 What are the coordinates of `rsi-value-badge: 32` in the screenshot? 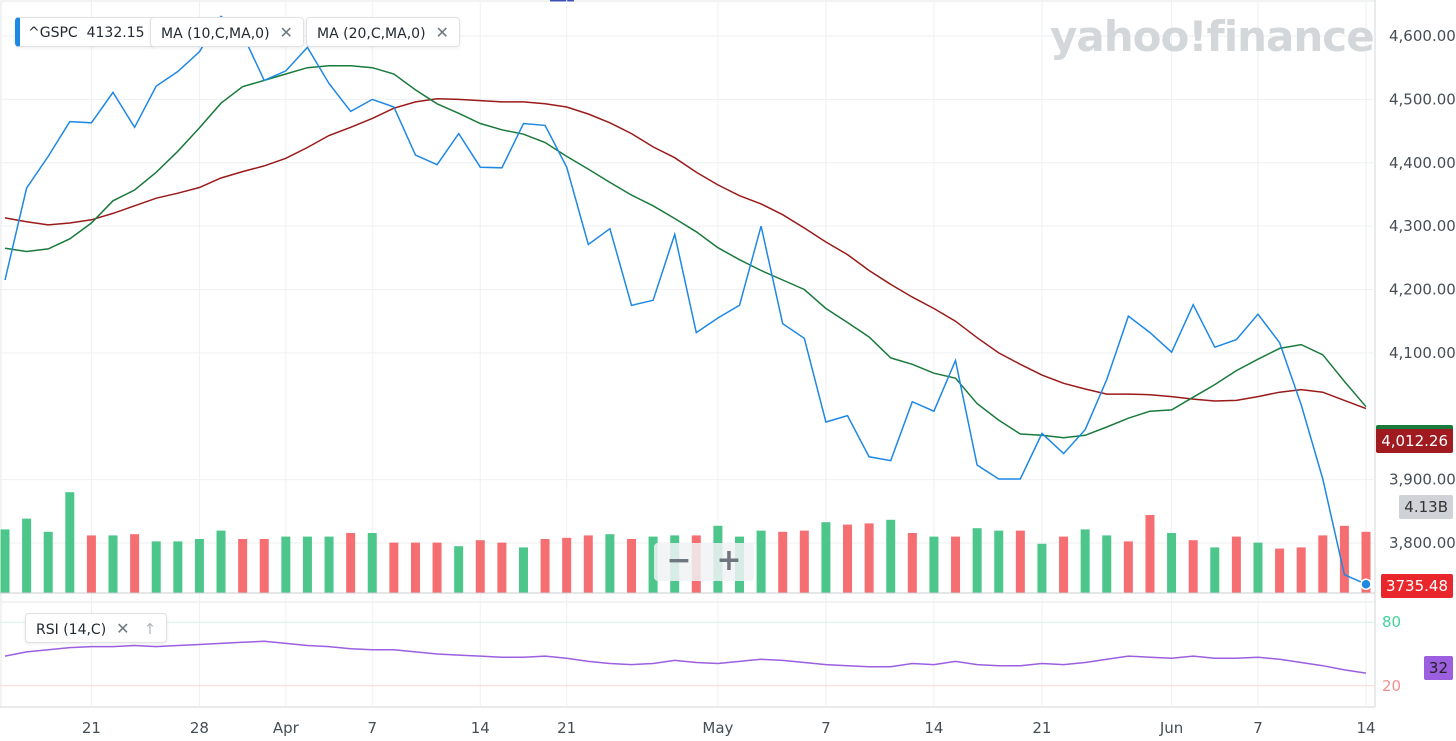 It's located at (1438, 668).